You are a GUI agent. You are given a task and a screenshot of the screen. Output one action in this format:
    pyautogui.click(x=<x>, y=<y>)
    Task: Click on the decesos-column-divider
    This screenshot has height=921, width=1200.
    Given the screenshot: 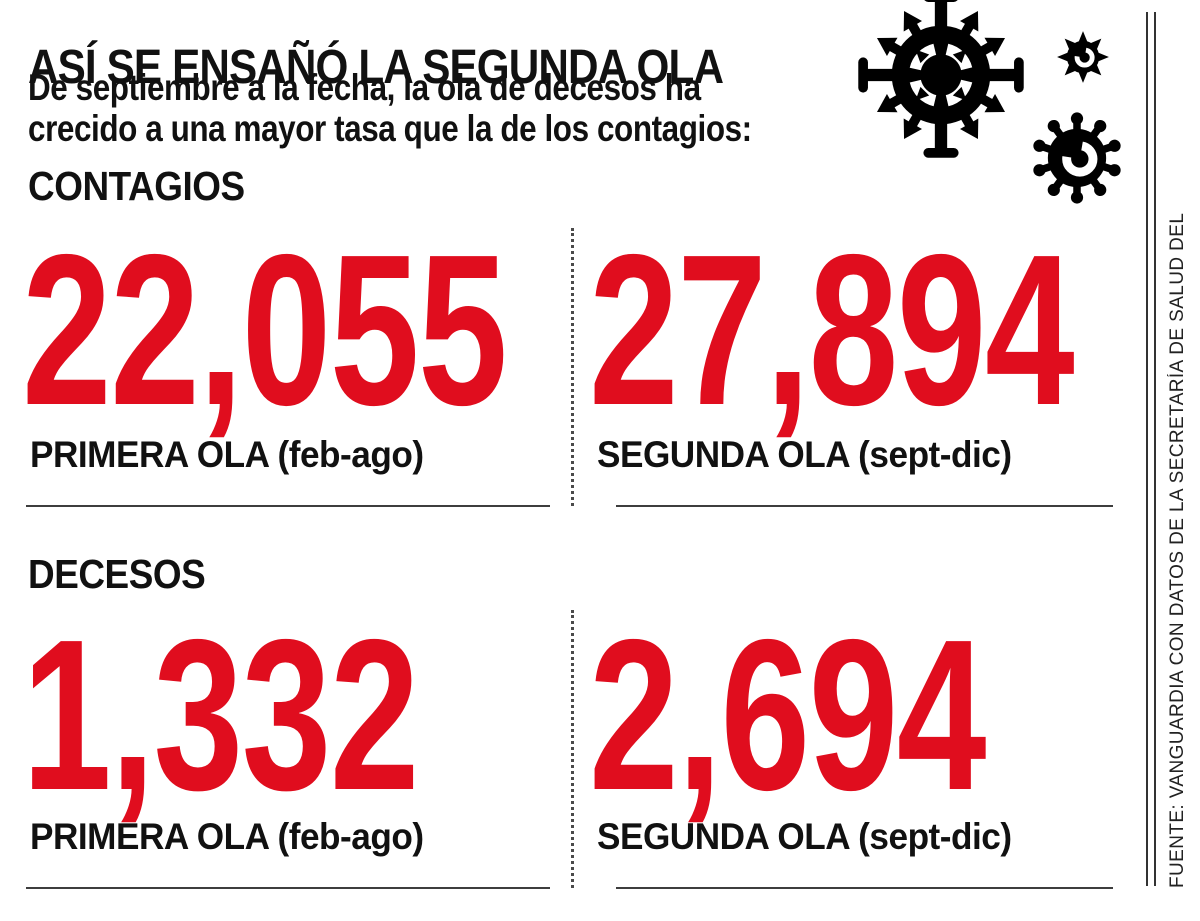 What is the action you would take?
    pyautogui.click(x=572, y=749)
    